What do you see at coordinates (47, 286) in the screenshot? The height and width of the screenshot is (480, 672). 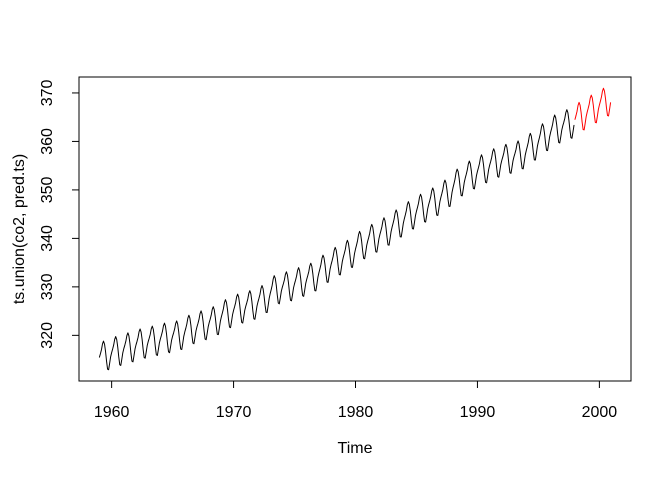 I see `y-tick-label: 330` at bounding box center [47, 286].